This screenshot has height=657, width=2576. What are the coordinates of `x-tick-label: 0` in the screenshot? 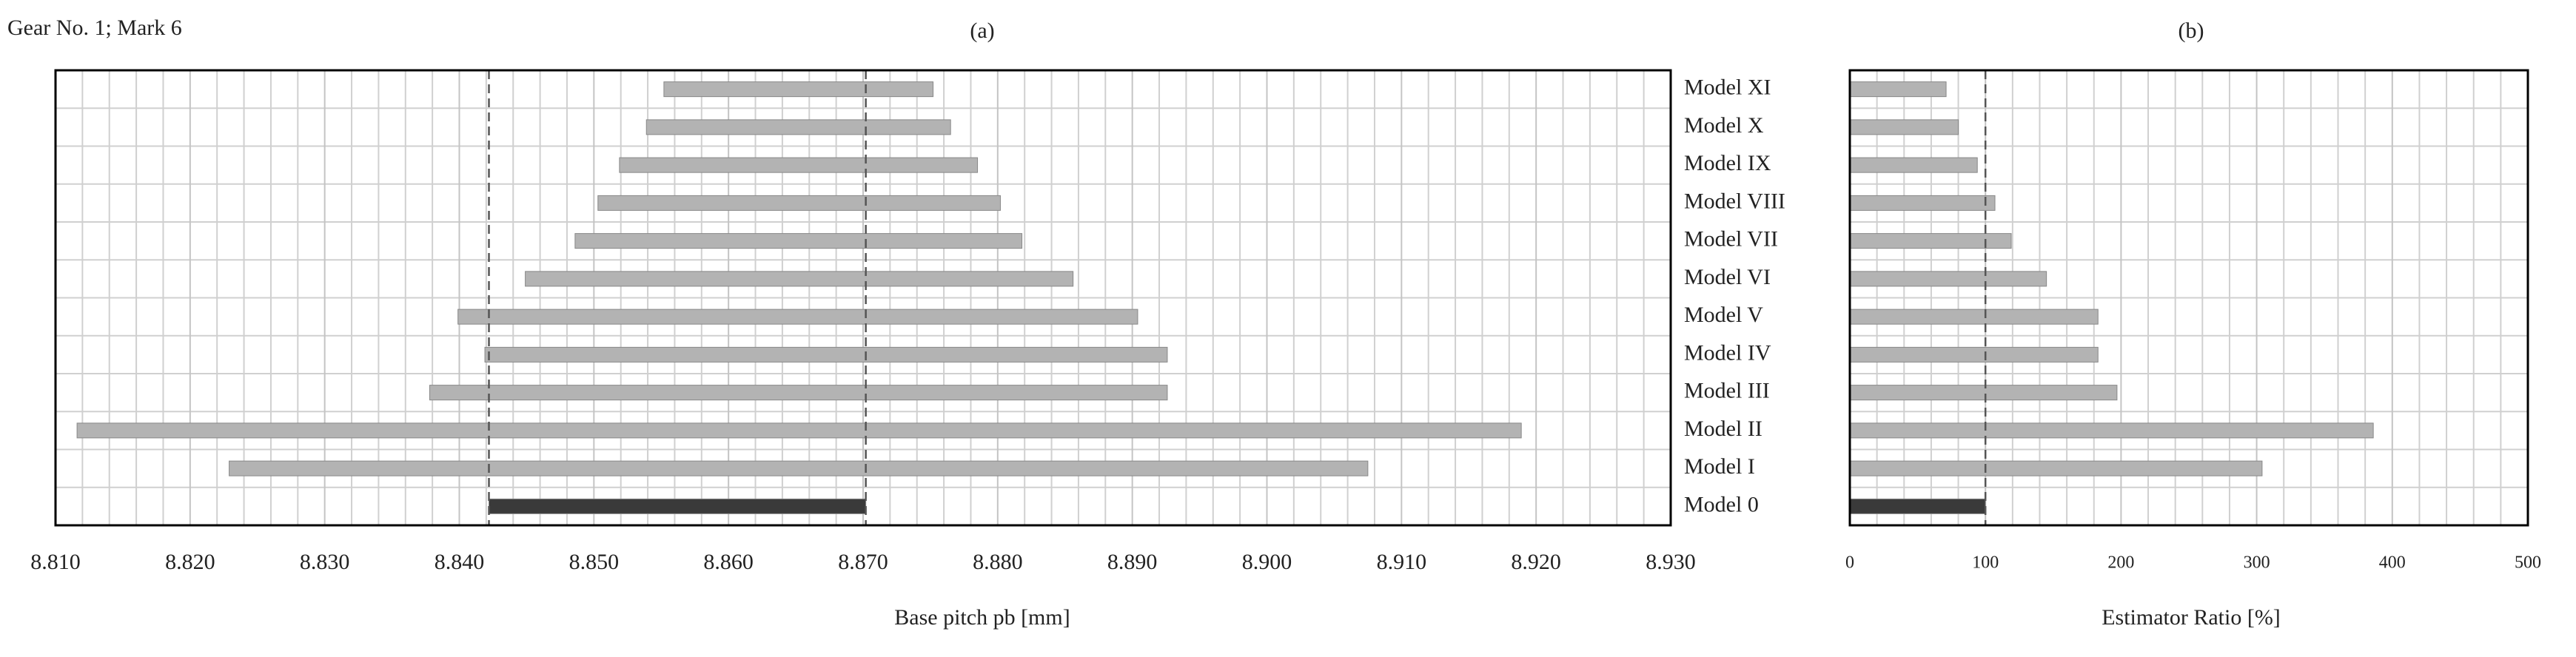 It's located at (1849, 563).